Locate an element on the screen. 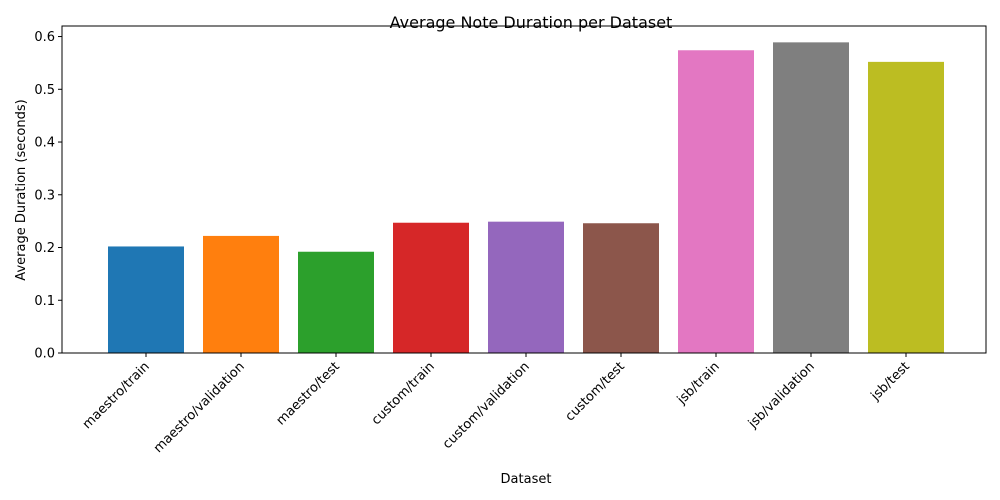  y-tick-label: 0.3 is located at coordinates (44, 195).